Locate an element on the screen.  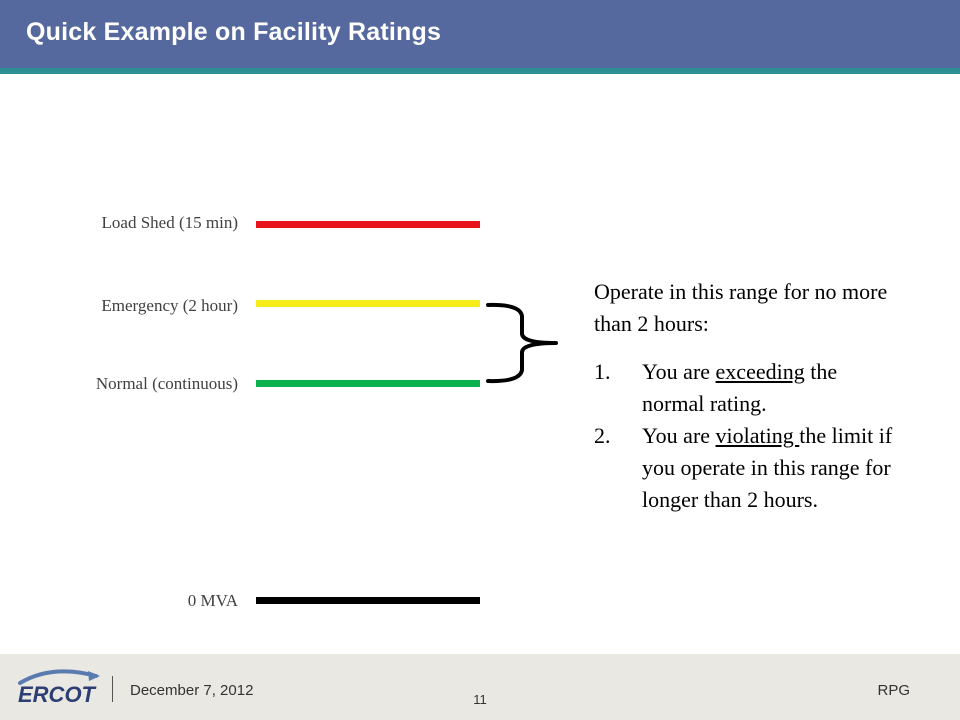
note-item-underlined: violating is located at coordinates (757, 435).